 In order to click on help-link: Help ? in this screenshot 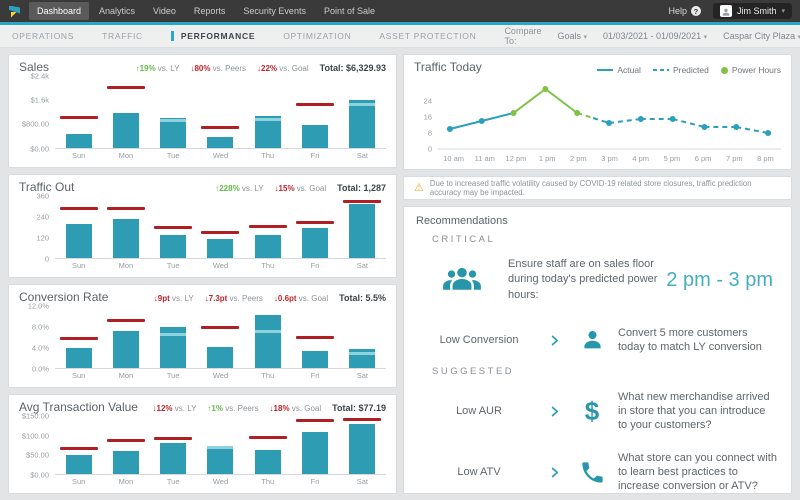, I will do `click(684, 11)`.